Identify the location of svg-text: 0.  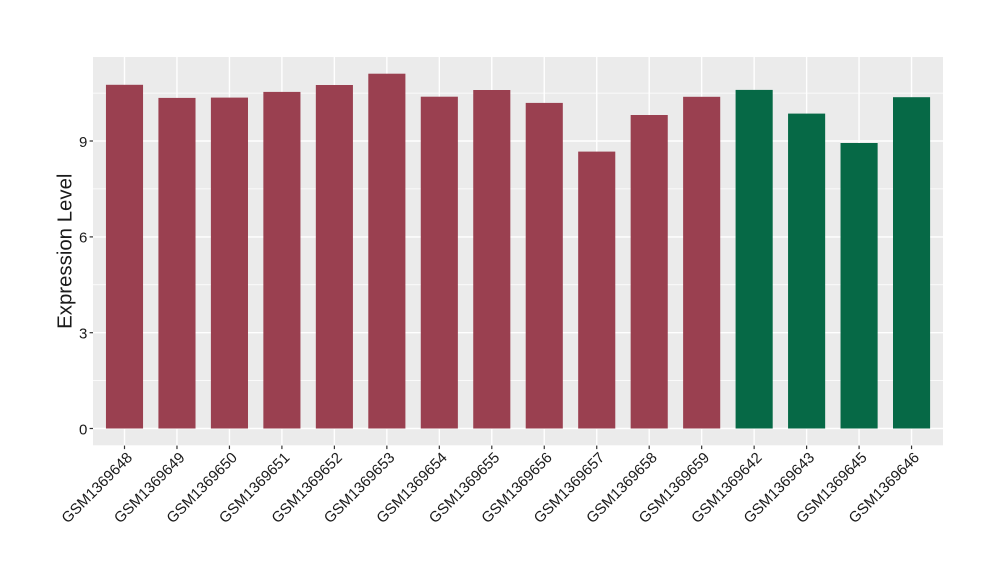
(83, 429).